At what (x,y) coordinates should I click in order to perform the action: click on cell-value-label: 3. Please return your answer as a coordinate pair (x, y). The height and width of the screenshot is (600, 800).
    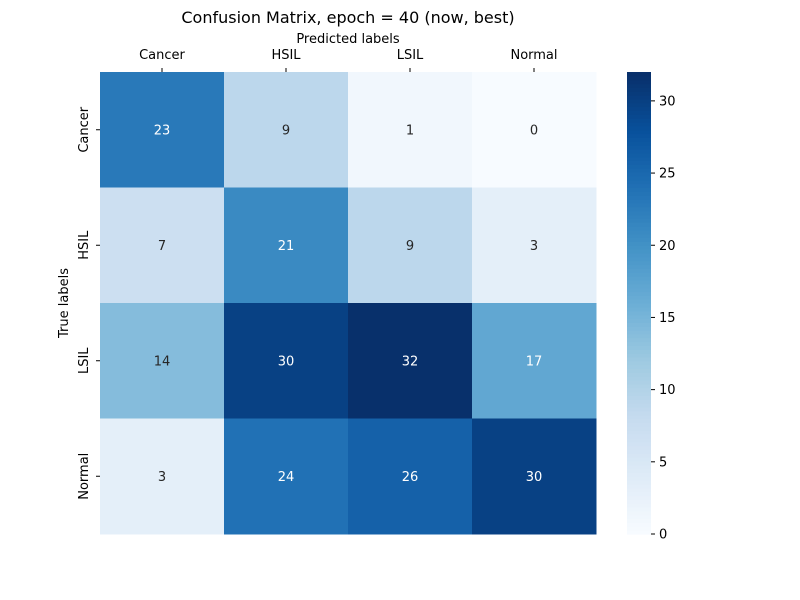
    Looking at the image, I should click on (162, 477).